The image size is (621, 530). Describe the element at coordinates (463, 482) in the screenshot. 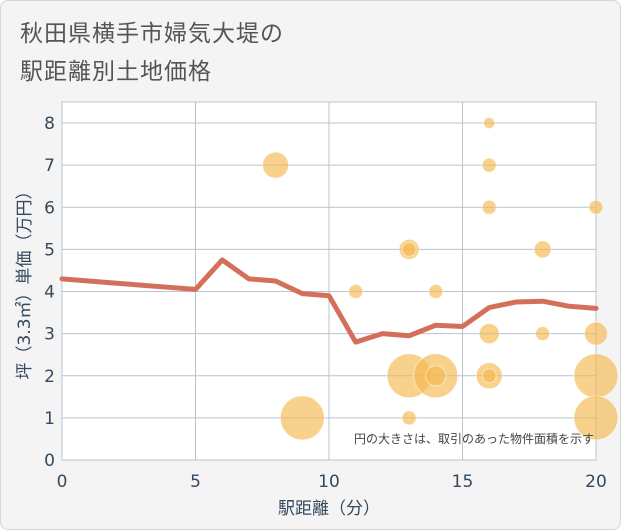

I see `x-tick-label: 15` at that location.